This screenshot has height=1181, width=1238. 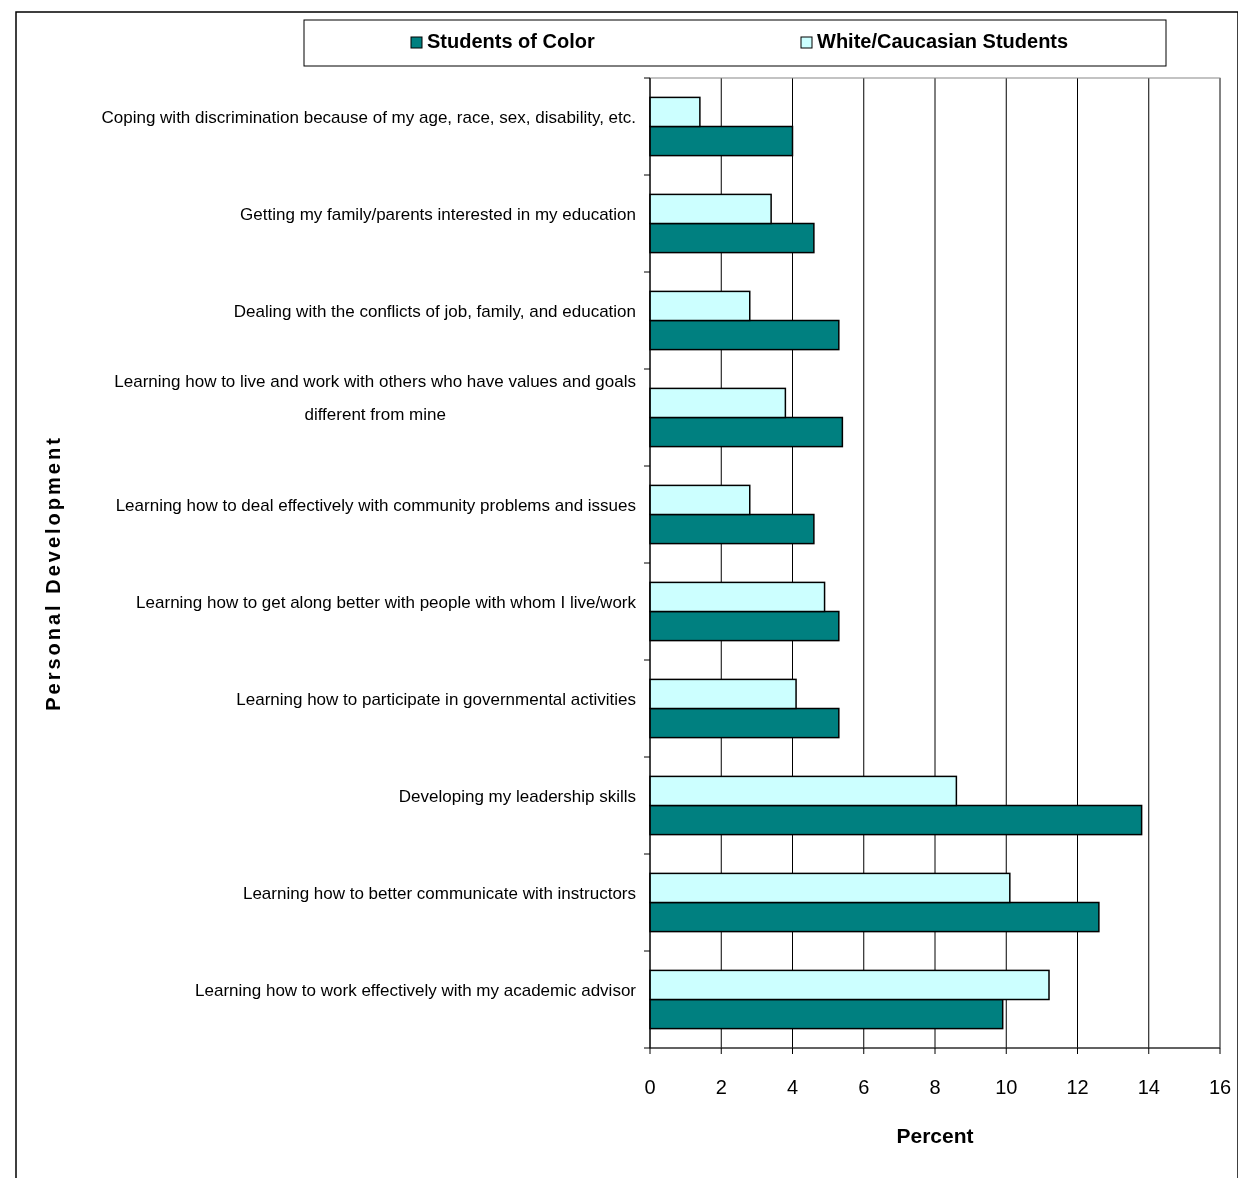 I want to click on x-axis-title: Percent, so click(x=935, y=1135).